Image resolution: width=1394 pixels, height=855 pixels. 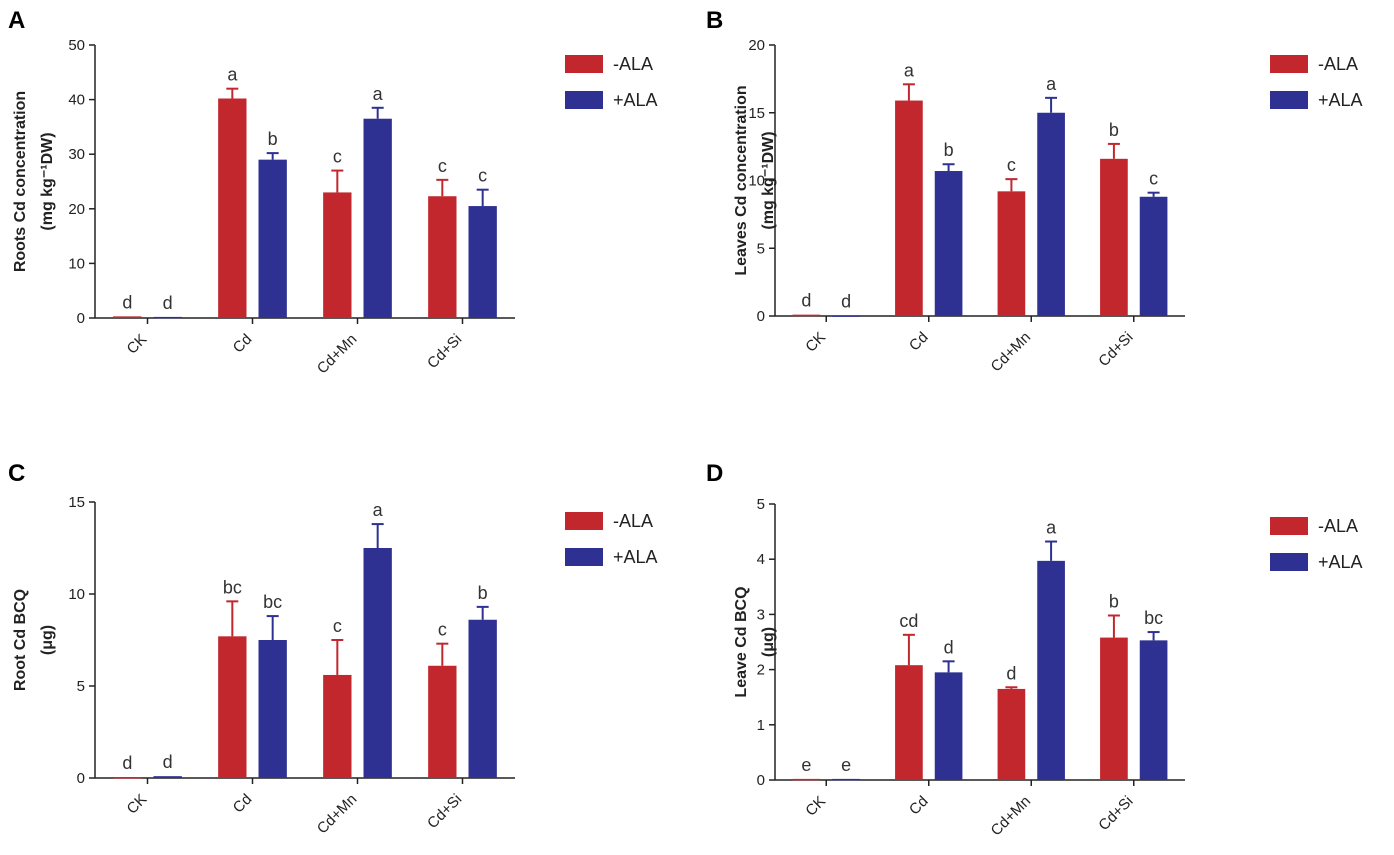 What do you see at coordinates (272, 602) in the screenshot?
I see `significance-letter: bc` at bounding box center [272, 602].